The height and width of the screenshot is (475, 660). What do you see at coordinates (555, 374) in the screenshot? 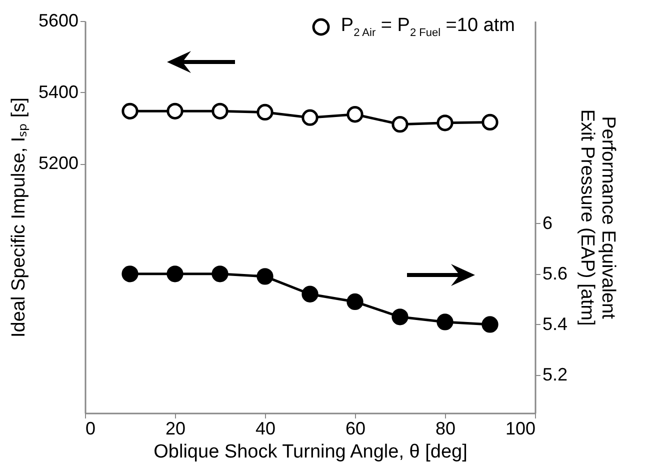
I see `y2-tick-label: 5.2` at bounding box center [555, 374].